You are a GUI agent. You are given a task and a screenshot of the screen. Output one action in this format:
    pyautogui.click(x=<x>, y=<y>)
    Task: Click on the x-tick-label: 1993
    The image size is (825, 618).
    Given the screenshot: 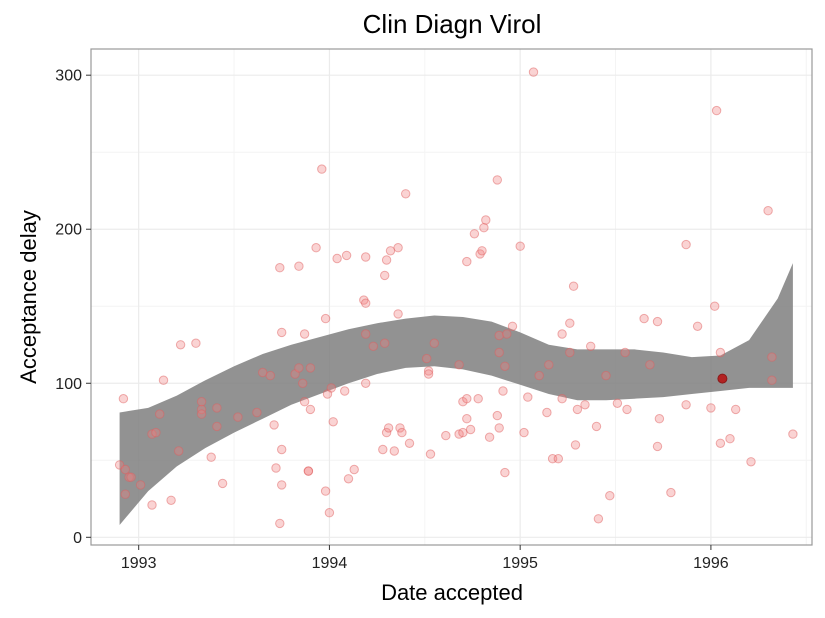 What is the action you would take?
    pyautogui.click(x=139, y=563)
    